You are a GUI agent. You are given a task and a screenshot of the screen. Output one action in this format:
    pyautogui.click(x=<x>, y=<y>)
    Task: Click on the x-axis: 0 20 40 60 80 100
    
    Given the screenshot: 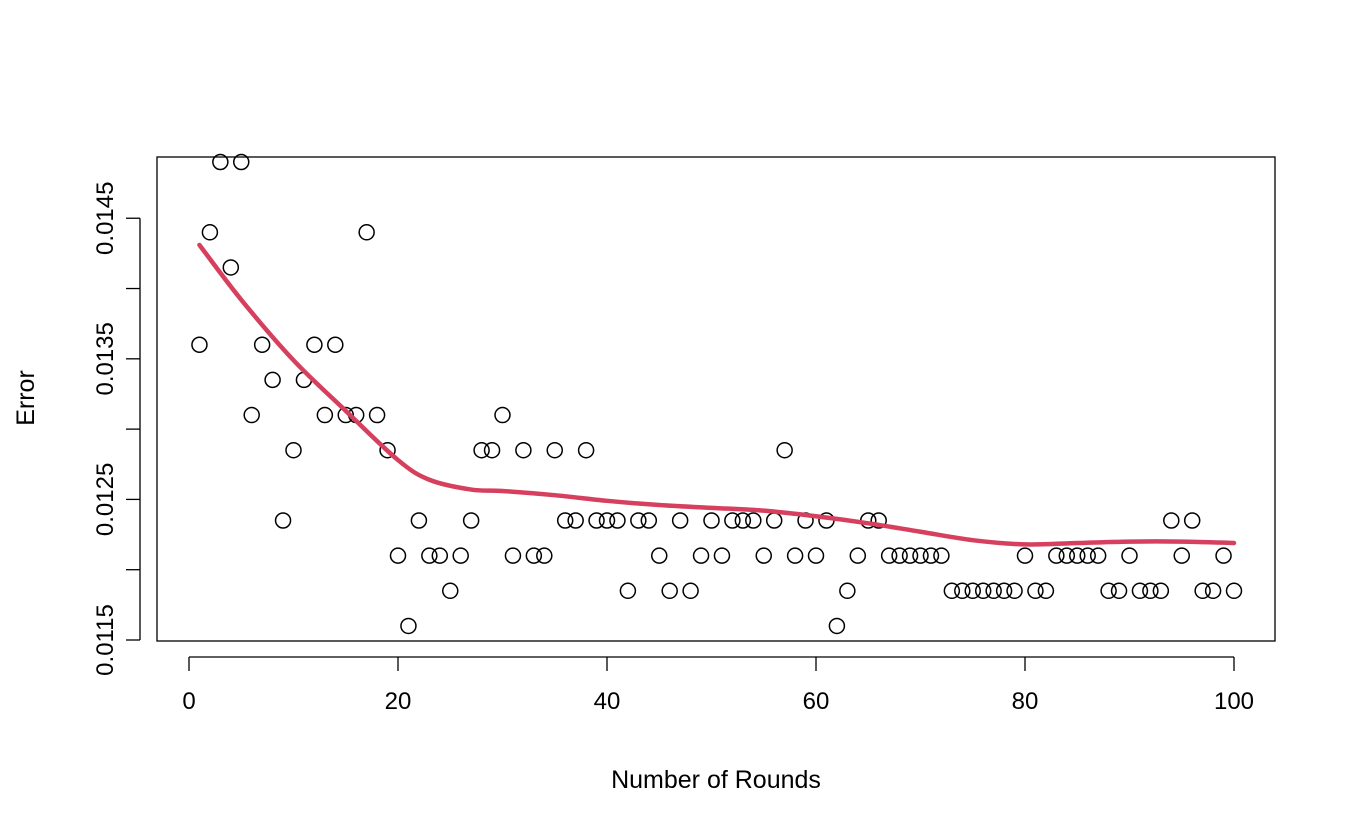 What is the action you would take?
    pyautogui.click(x=718, y=685)
    